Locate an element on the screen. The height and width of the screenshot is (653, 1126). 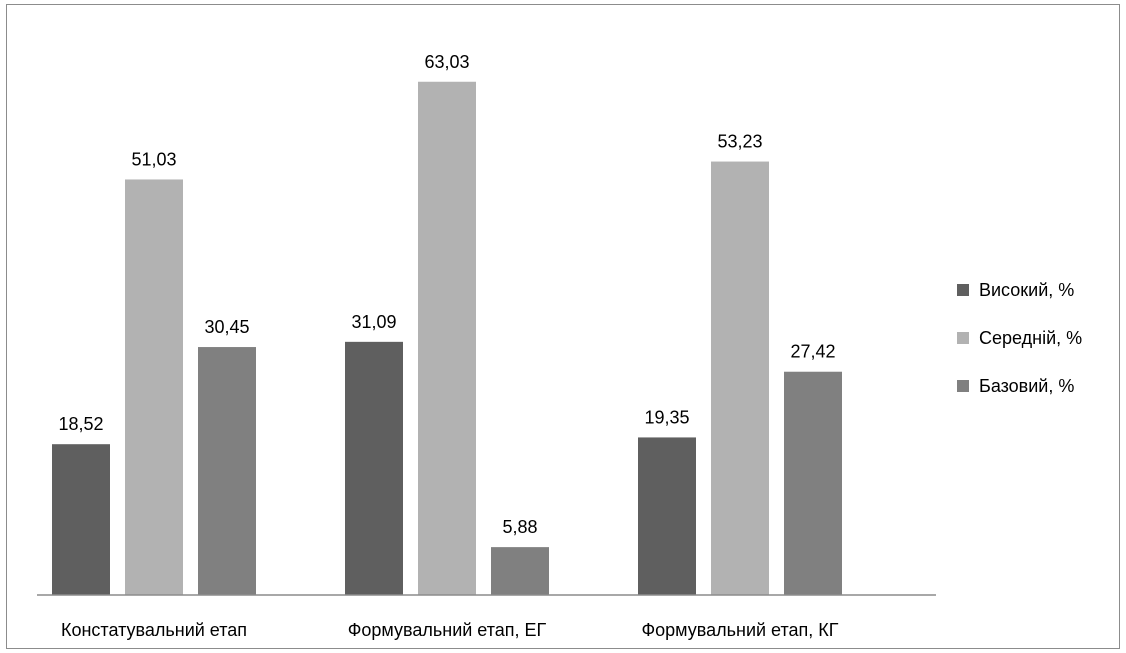
category-label-2: Формувальний етап, ЕГ is located at coordinates (447, 630).